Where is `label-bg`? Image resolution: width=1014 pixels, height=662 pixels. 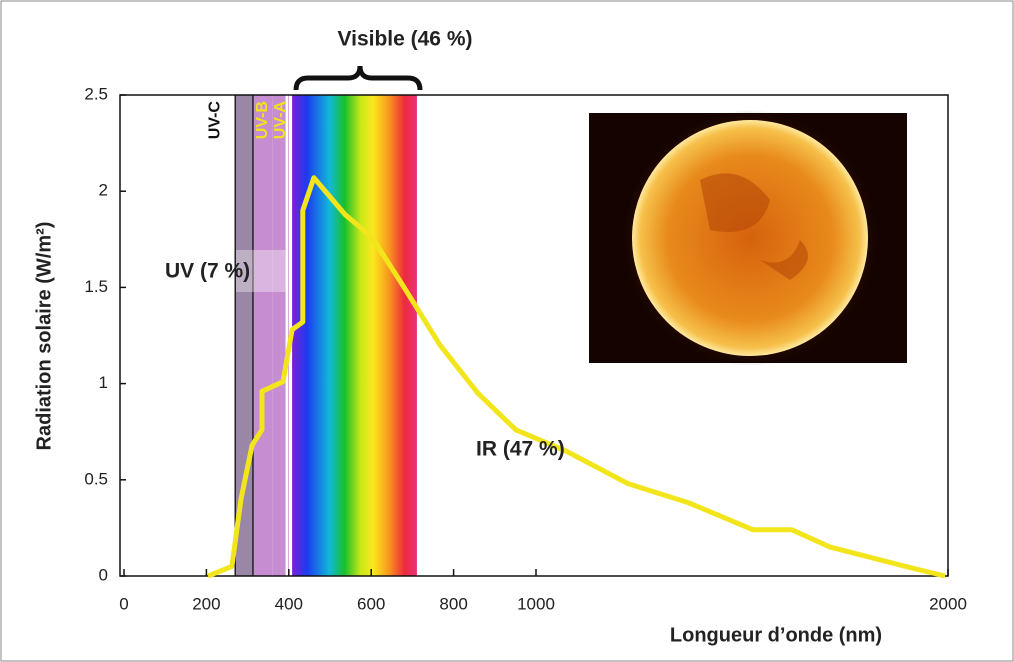 label-bg is located at coordinates (261, 271).